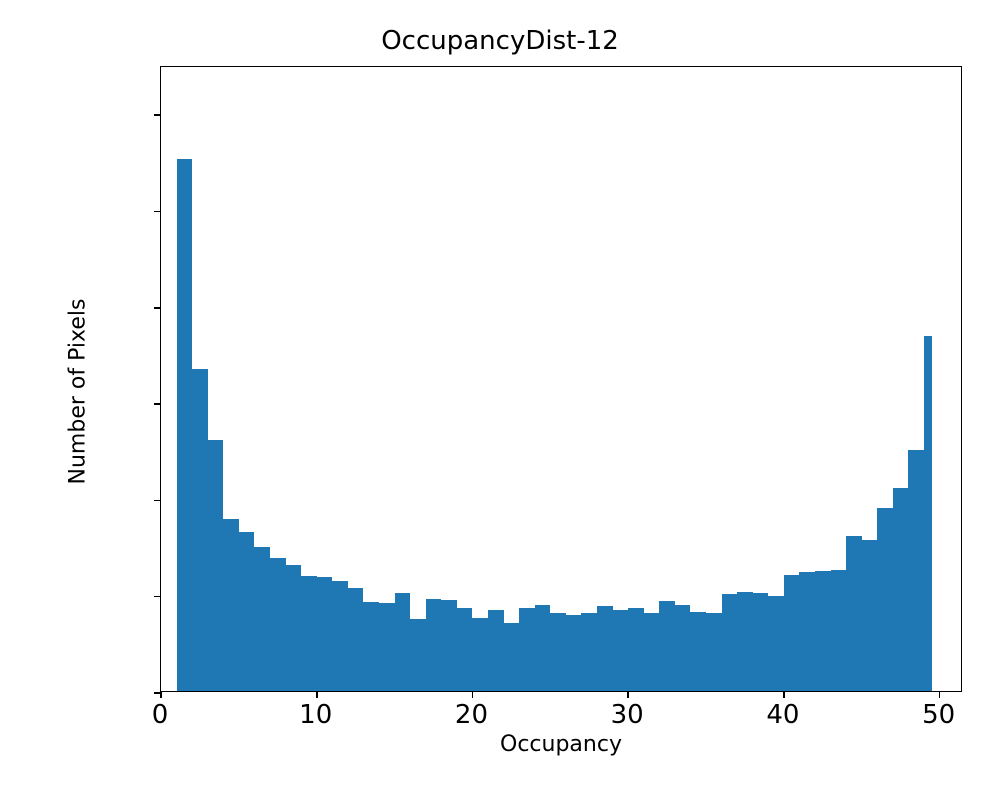 Image resolution: width=1000 pixels, height=800 pixels. I want to click on x-tick-label: 40, so click(783, 715).